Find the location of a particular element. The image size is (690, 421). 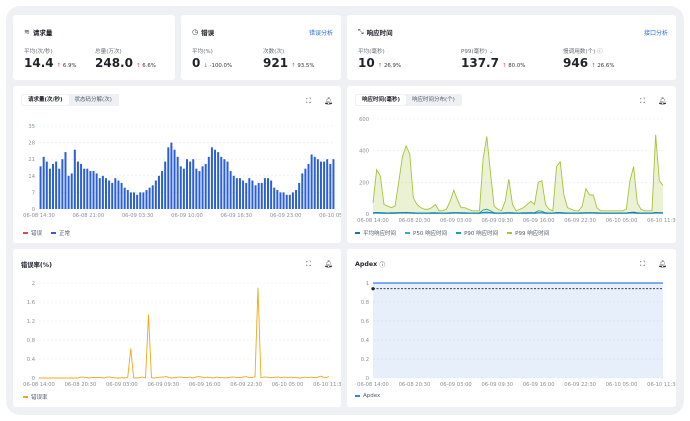

tab-latency-distribution: 响应时间分布(个) is located at coordinates (433, 100).